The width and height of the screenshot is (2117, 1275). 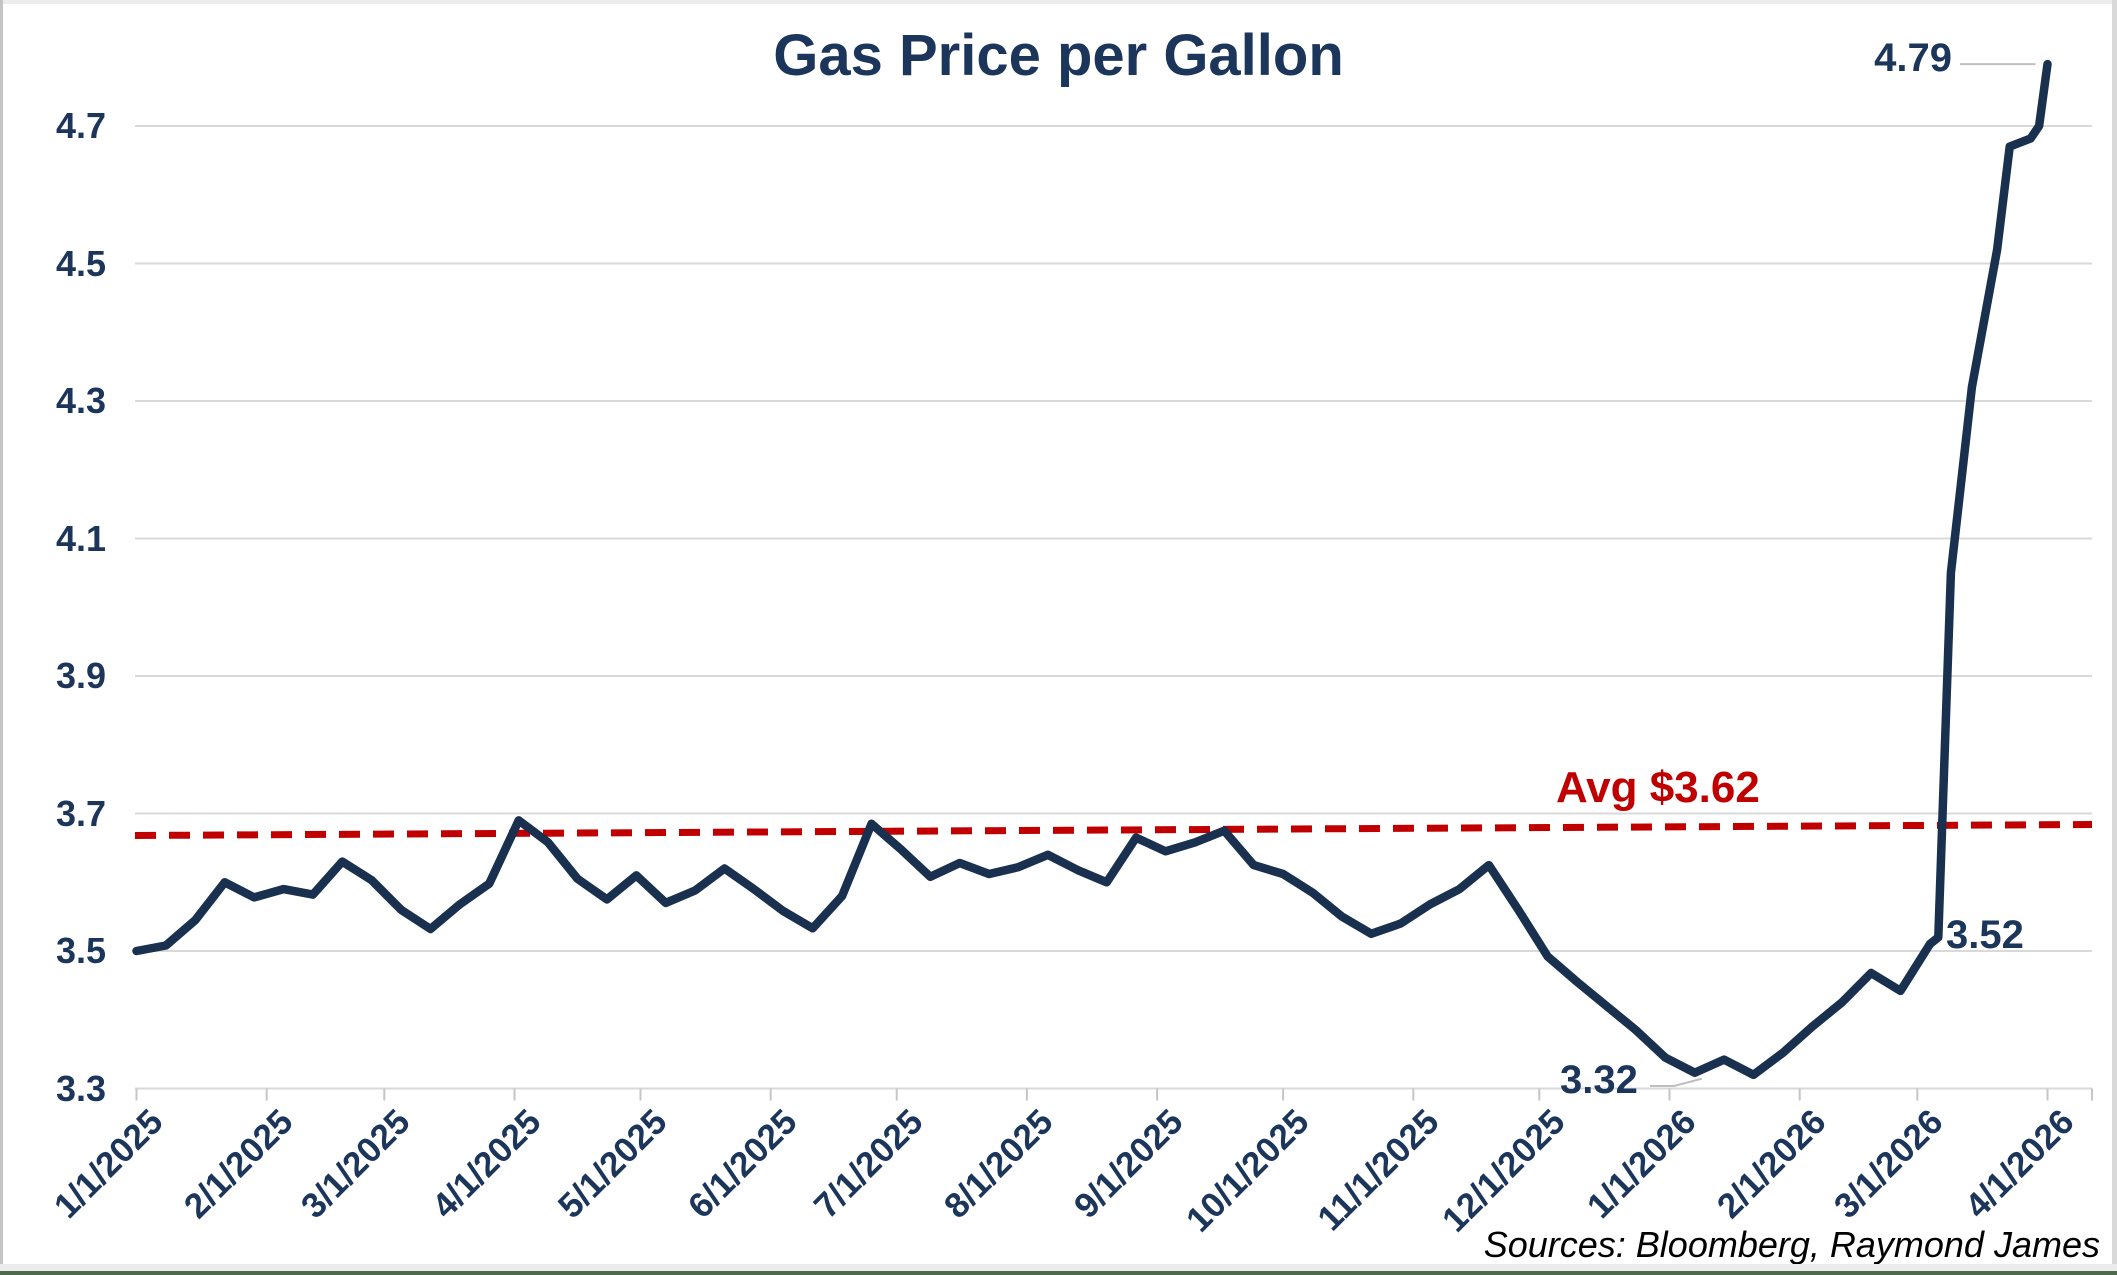 I want to click on y-tick-label: 3.5, so click(x=80, y=950).